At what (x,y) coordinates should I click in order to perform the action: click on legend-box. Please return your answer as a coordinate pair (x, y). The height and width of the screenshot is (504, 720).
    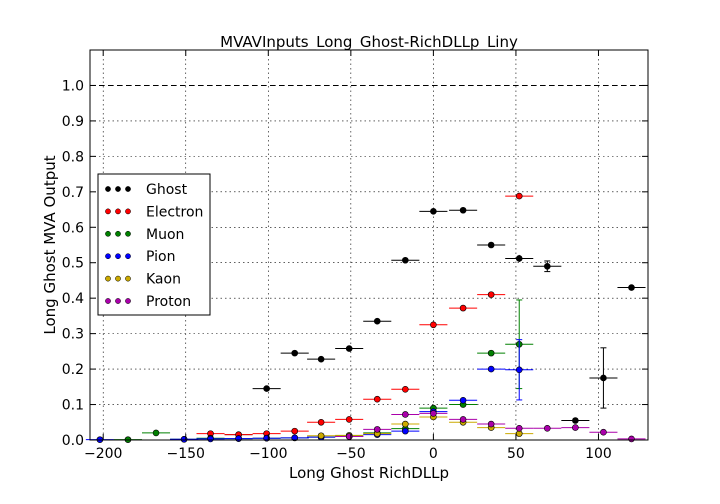
    Looking at the image, I should click on (154, 244).